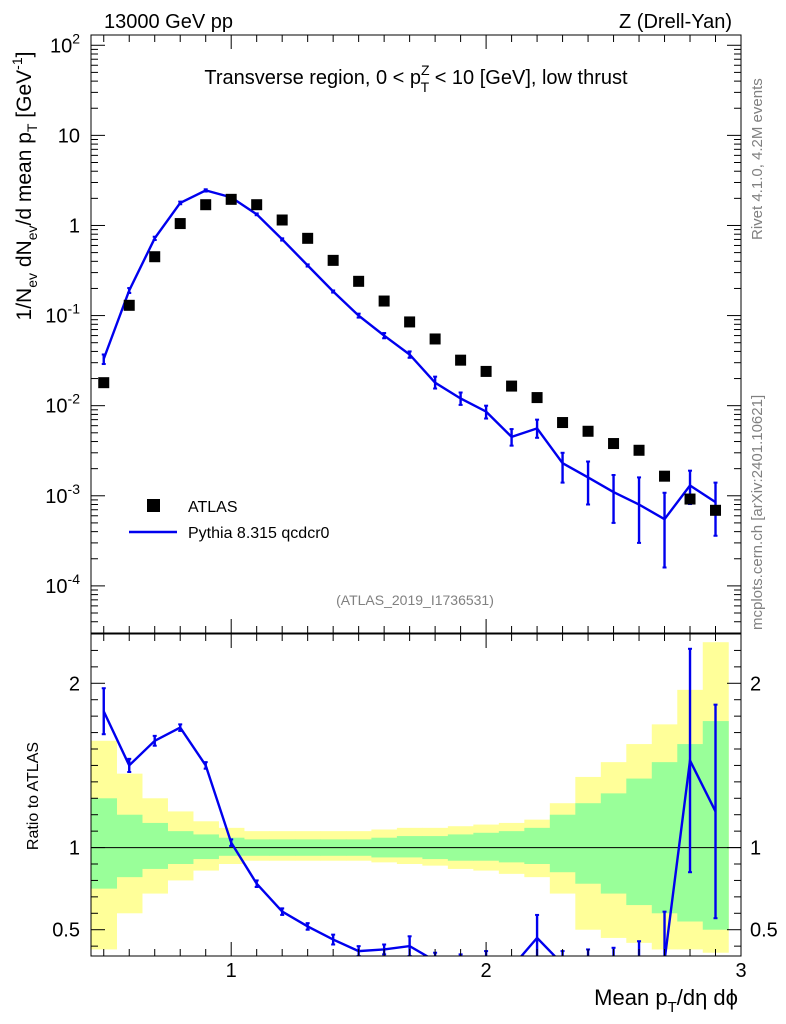 This screenshot has height=1024, width=786. I want to click on main-y-tick-labels: 10² 10 1 10⁻¹ 10⁻² 10⁻³ 10⁻⁴, so click(62, 314).